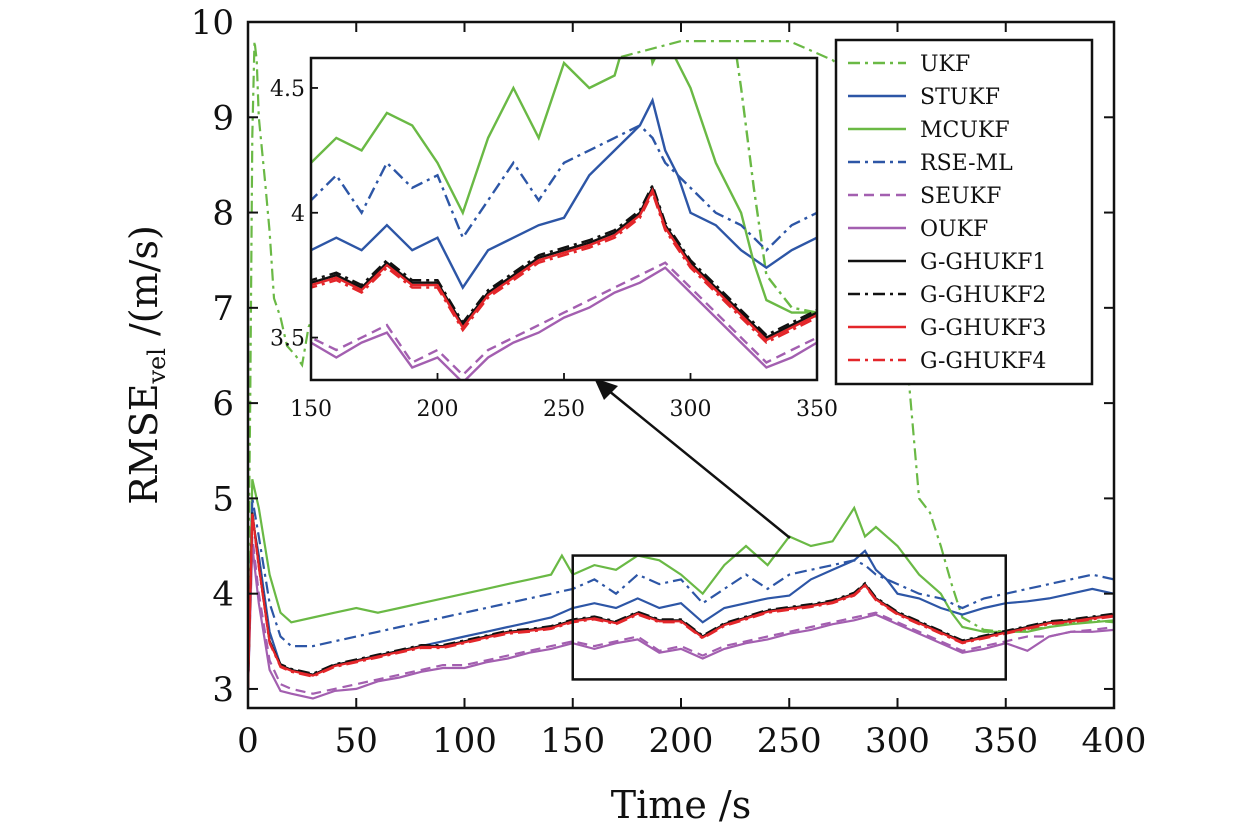 The width and height of the screenshot is (1260, 832). I want to click on main-series-line-g-ghukf2, so click(681, 600).